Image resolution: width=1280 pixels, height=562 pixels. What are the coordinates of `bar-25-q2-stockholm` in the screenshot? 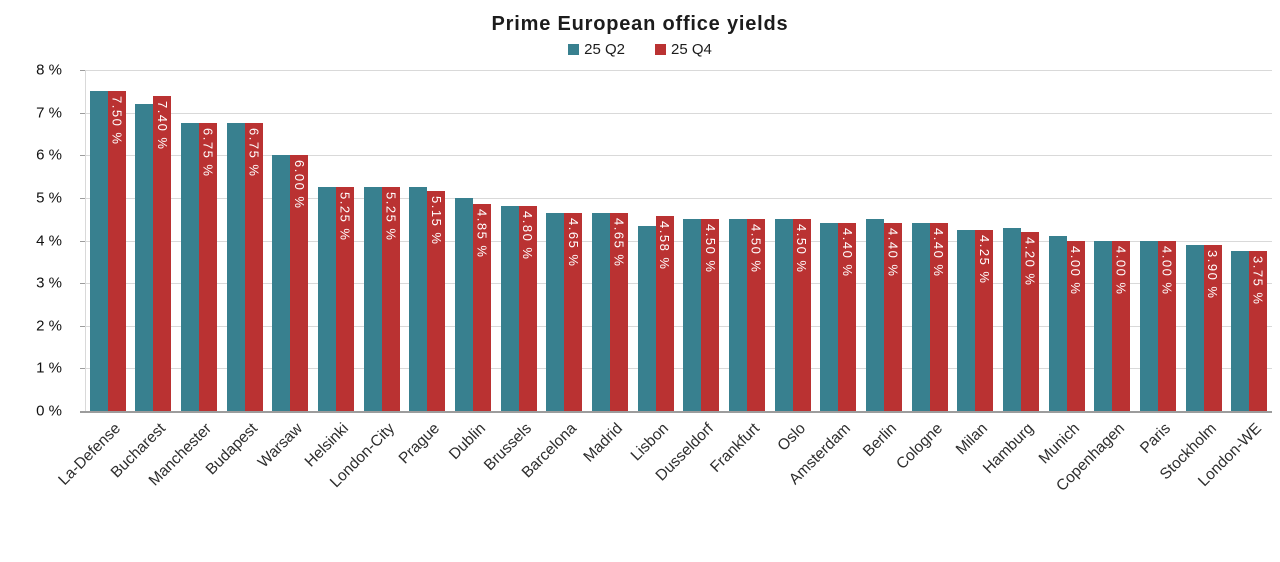 It's located at (1194, 327).